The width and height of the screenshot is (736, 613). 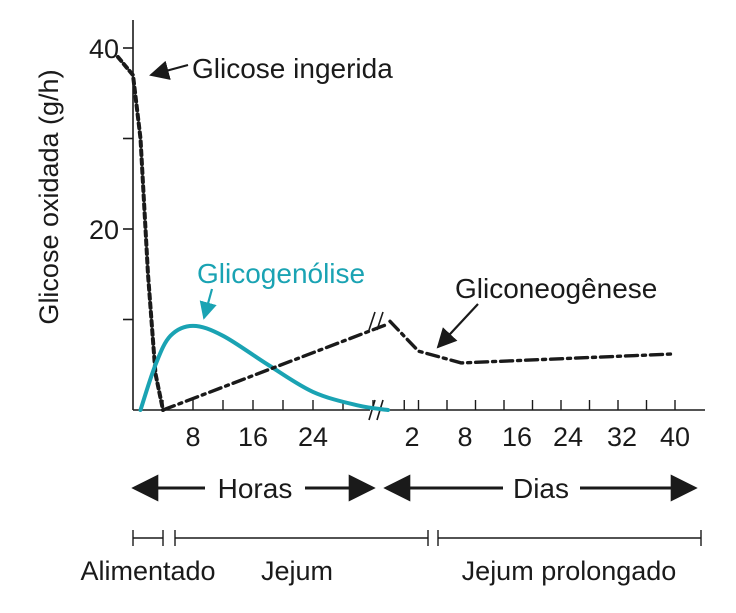 What do you see at coordinates (253, 437) in the screenshot?
I see `x-tick-label-hours: 16` at bounding box center [253, 437].